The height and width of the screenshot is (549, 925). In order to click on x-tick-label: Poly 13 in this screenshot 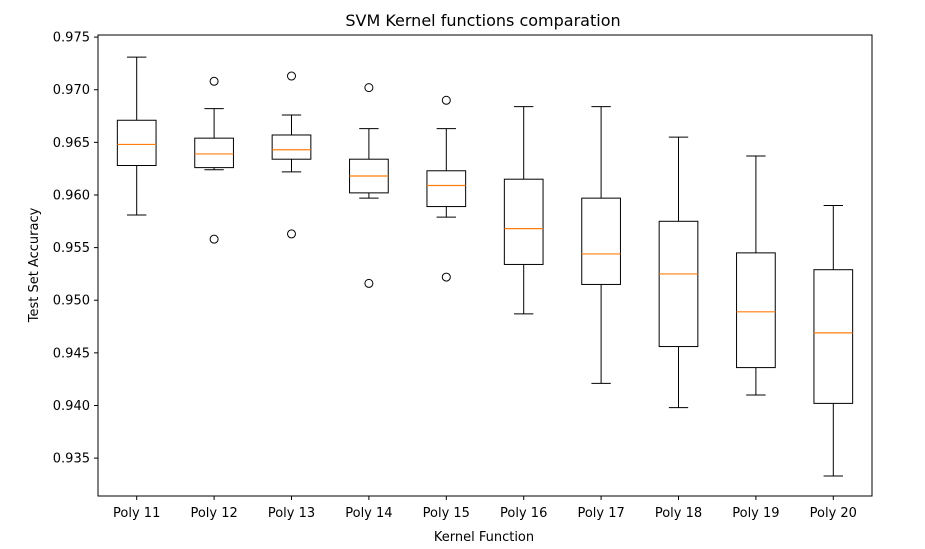, I will do `click(291, 513)`.